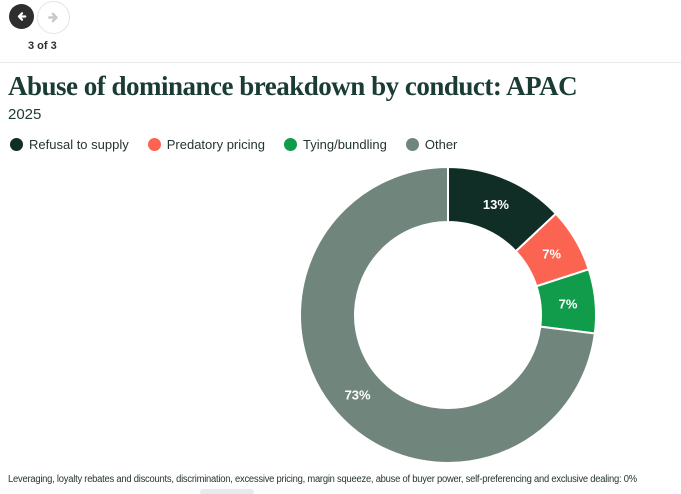  I want to click on arrow-right-icon, so click(53, 17).